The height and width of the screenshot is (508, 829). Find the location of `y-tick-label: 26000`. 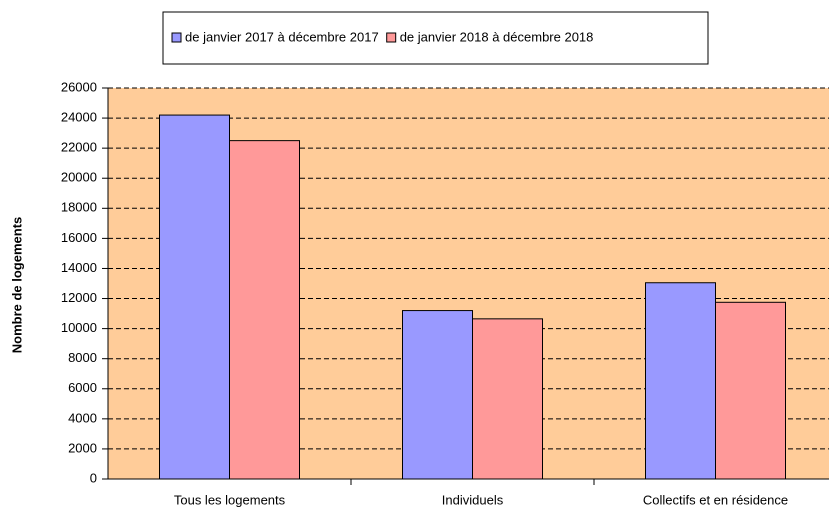

y-tick-label: 26000 is located at coordinates (79, 86).